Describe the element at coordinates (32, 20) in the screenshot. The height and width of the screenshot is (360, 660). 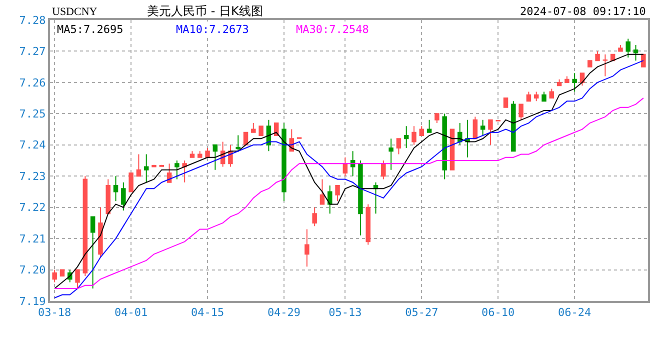
I see `y-tick-label: 7.28` at that location.